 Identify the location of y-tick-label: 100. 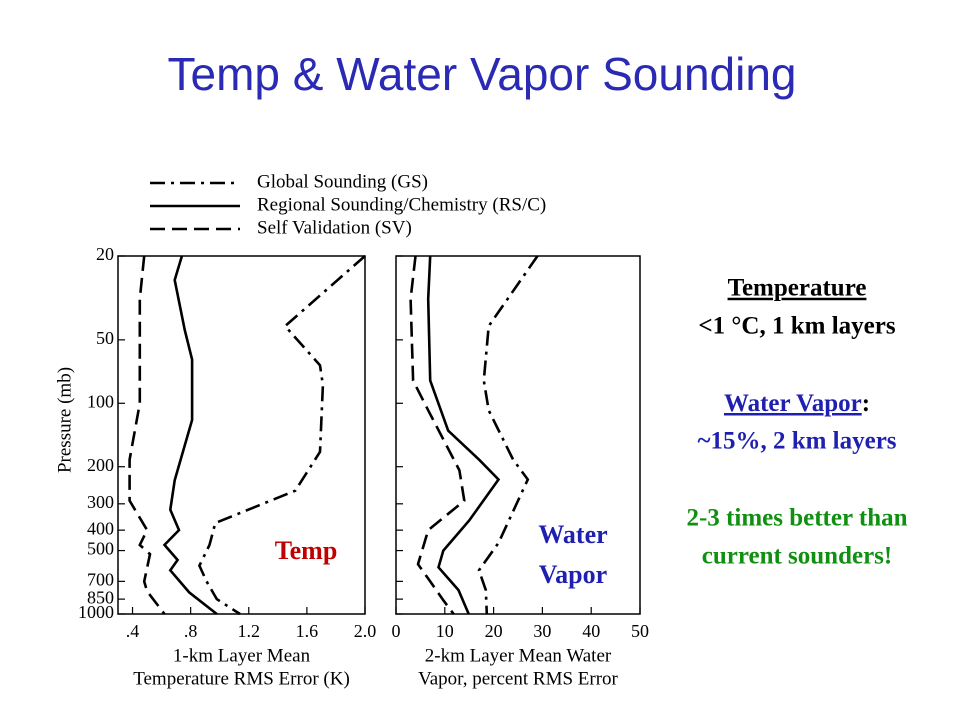
(100, 401).